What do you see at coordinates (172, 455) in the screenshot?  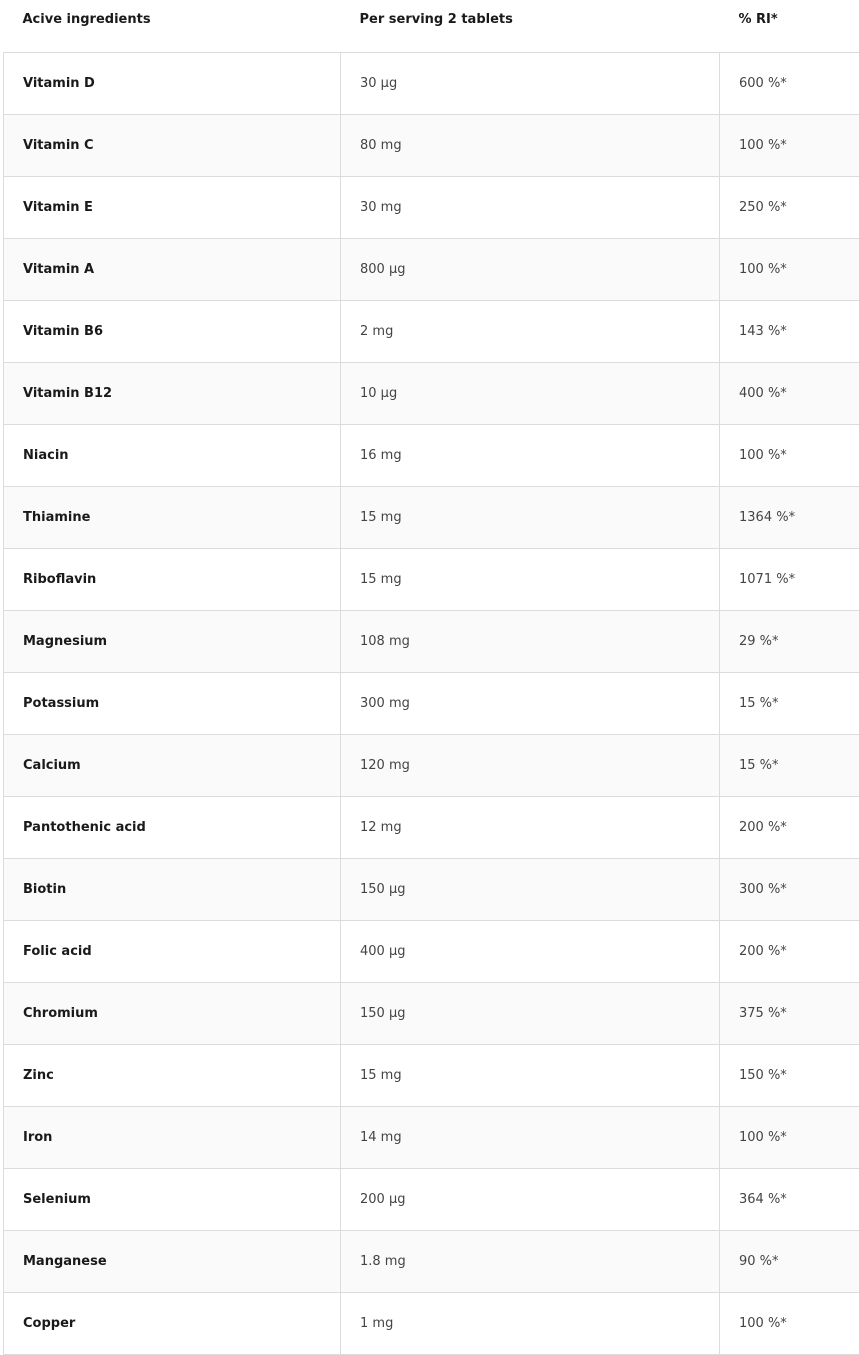 I see `ingredient-cell: Niacin` at bounding box center [172, 455].